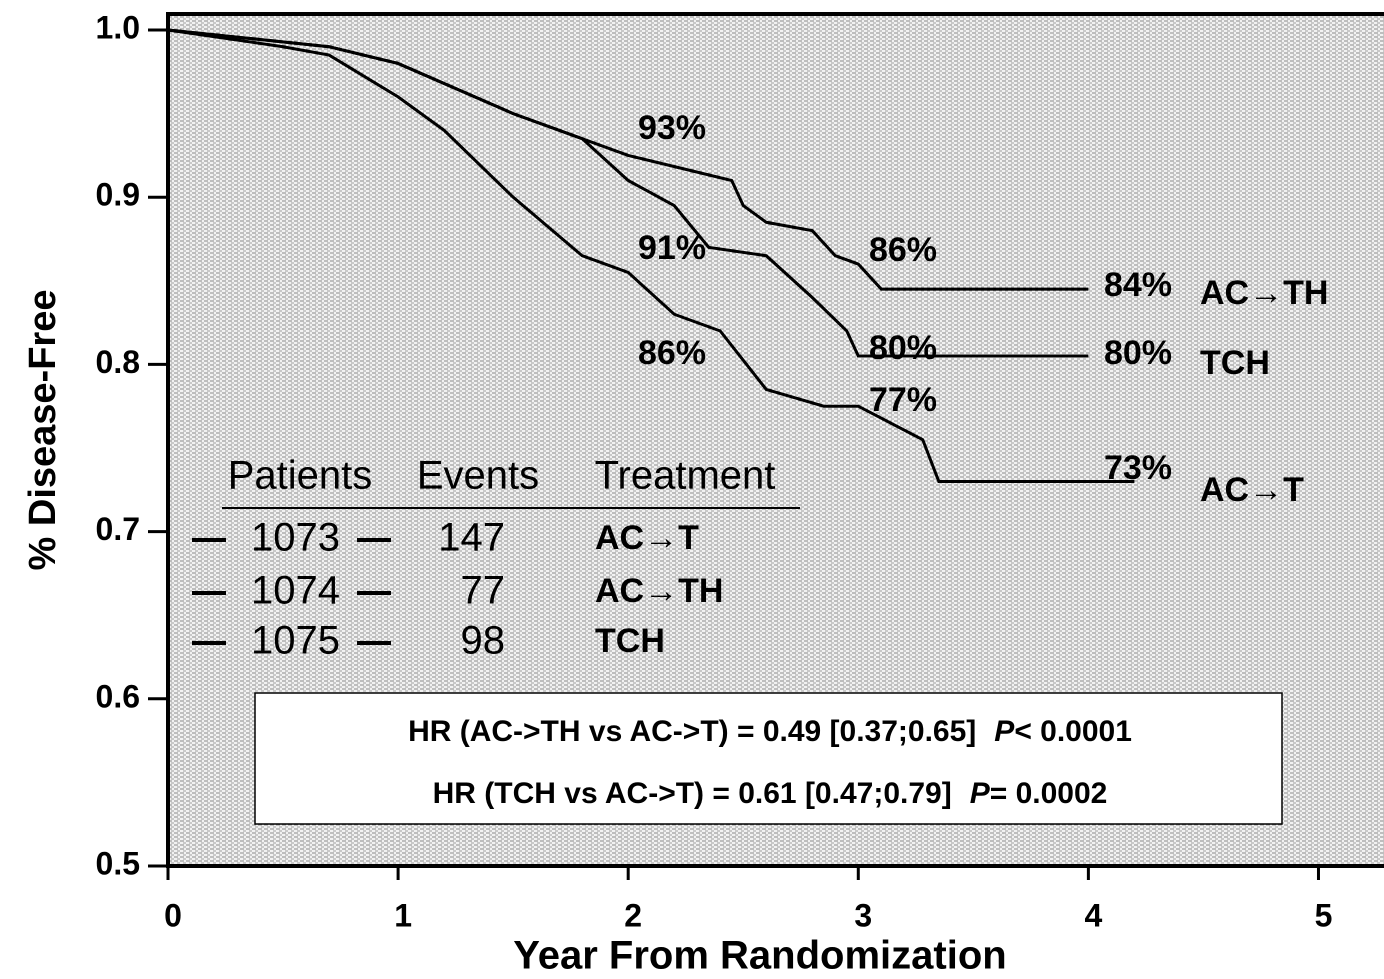 Image resolution: width=1384 pixels, height=979 pixels. I want to click on x-tick-label: 3, so click(863, 915).